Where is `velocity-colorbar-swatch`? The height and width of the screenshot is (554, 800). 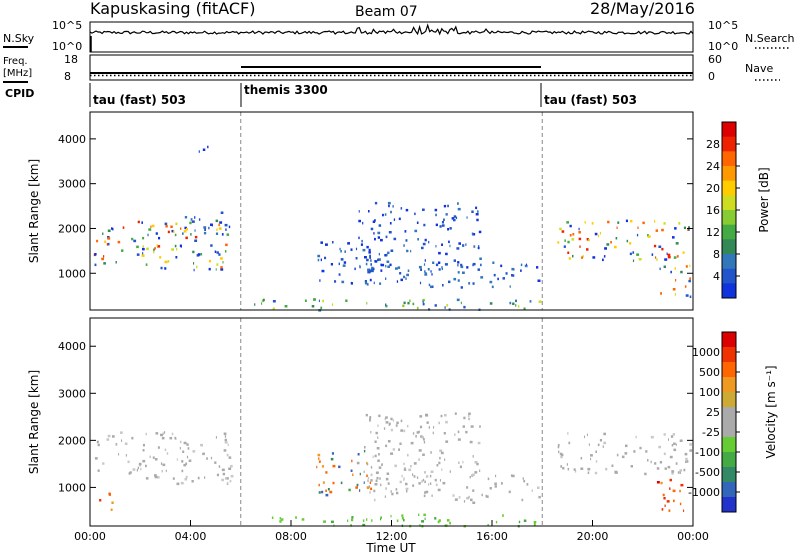 velocity-colorbar-swatch is located at coordinates (729, 370).